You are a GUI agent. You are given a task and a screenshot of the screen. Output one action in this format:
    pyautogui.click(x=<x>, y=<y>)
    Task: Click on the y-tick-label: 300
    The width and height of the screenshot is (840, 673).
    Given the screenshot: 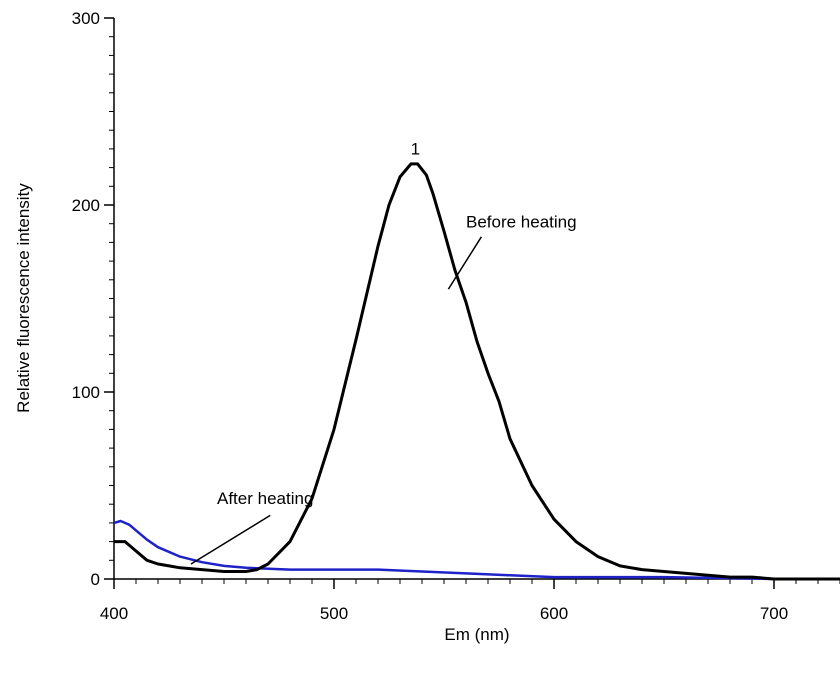 What is the action you would take?
    pyautogui.click(x=86, y=18)
    